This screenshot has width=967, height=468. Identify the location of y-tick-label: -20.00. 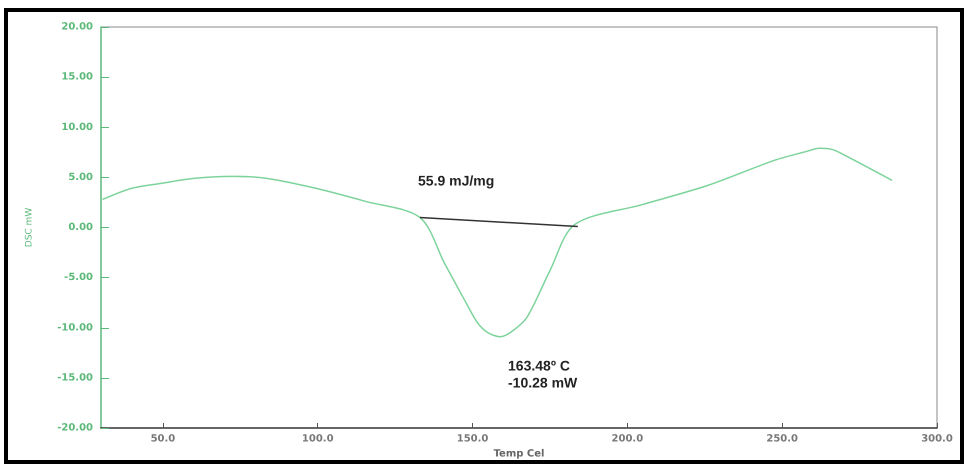
(75, 428).